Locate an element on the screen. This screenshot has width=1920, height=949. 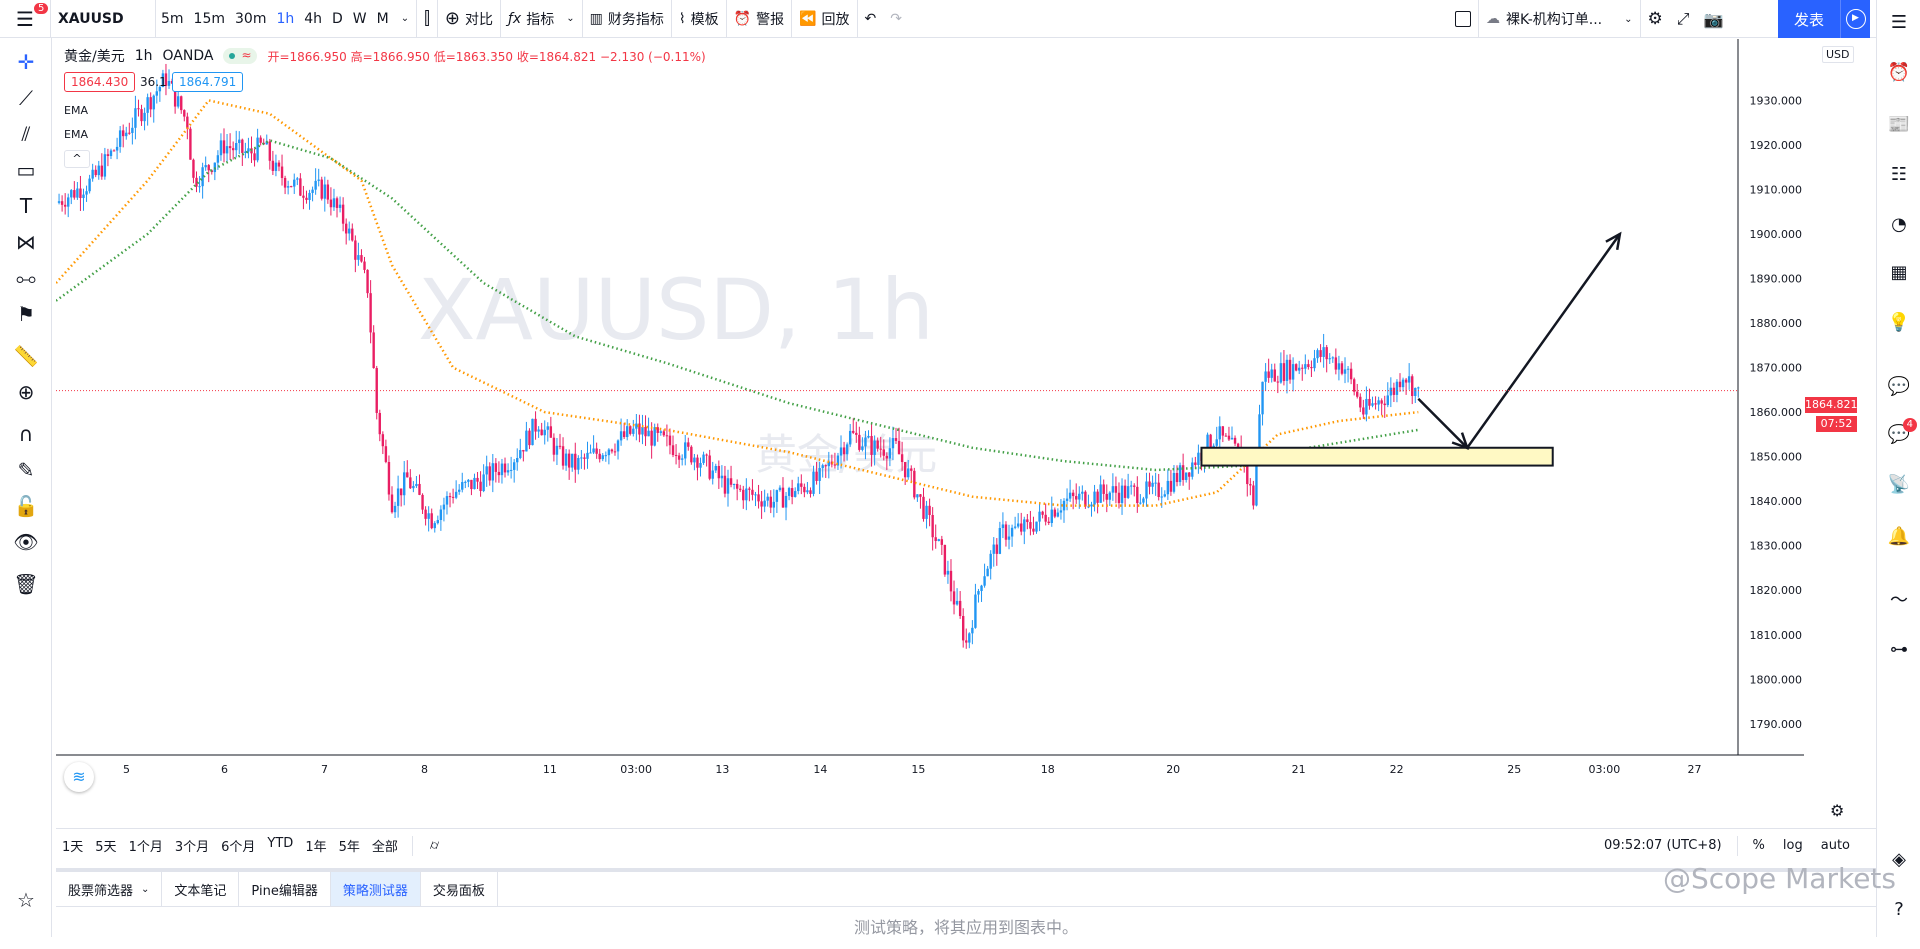
chevron-down-icon: ⌄ is located at coordinates (145, 889).